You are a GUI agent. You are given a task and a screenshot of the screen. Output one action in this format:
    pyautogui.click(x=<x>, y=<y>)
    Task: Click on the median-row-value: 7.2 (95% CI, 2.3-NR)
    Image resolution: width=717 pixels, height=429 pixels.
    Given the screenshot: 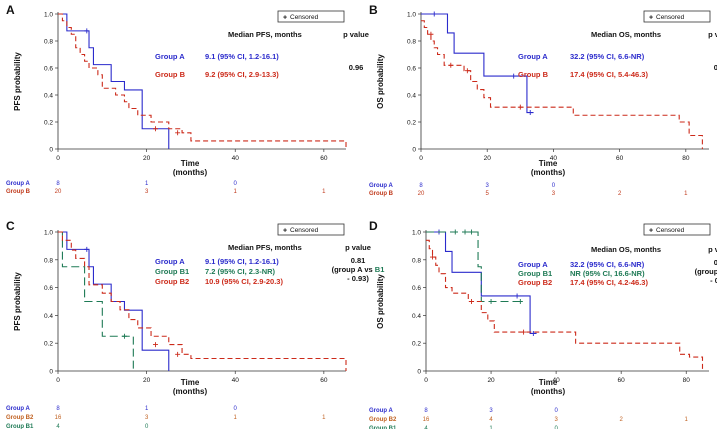 What is the action you would take?
    pyautogui.click(x=240, y=271)
    